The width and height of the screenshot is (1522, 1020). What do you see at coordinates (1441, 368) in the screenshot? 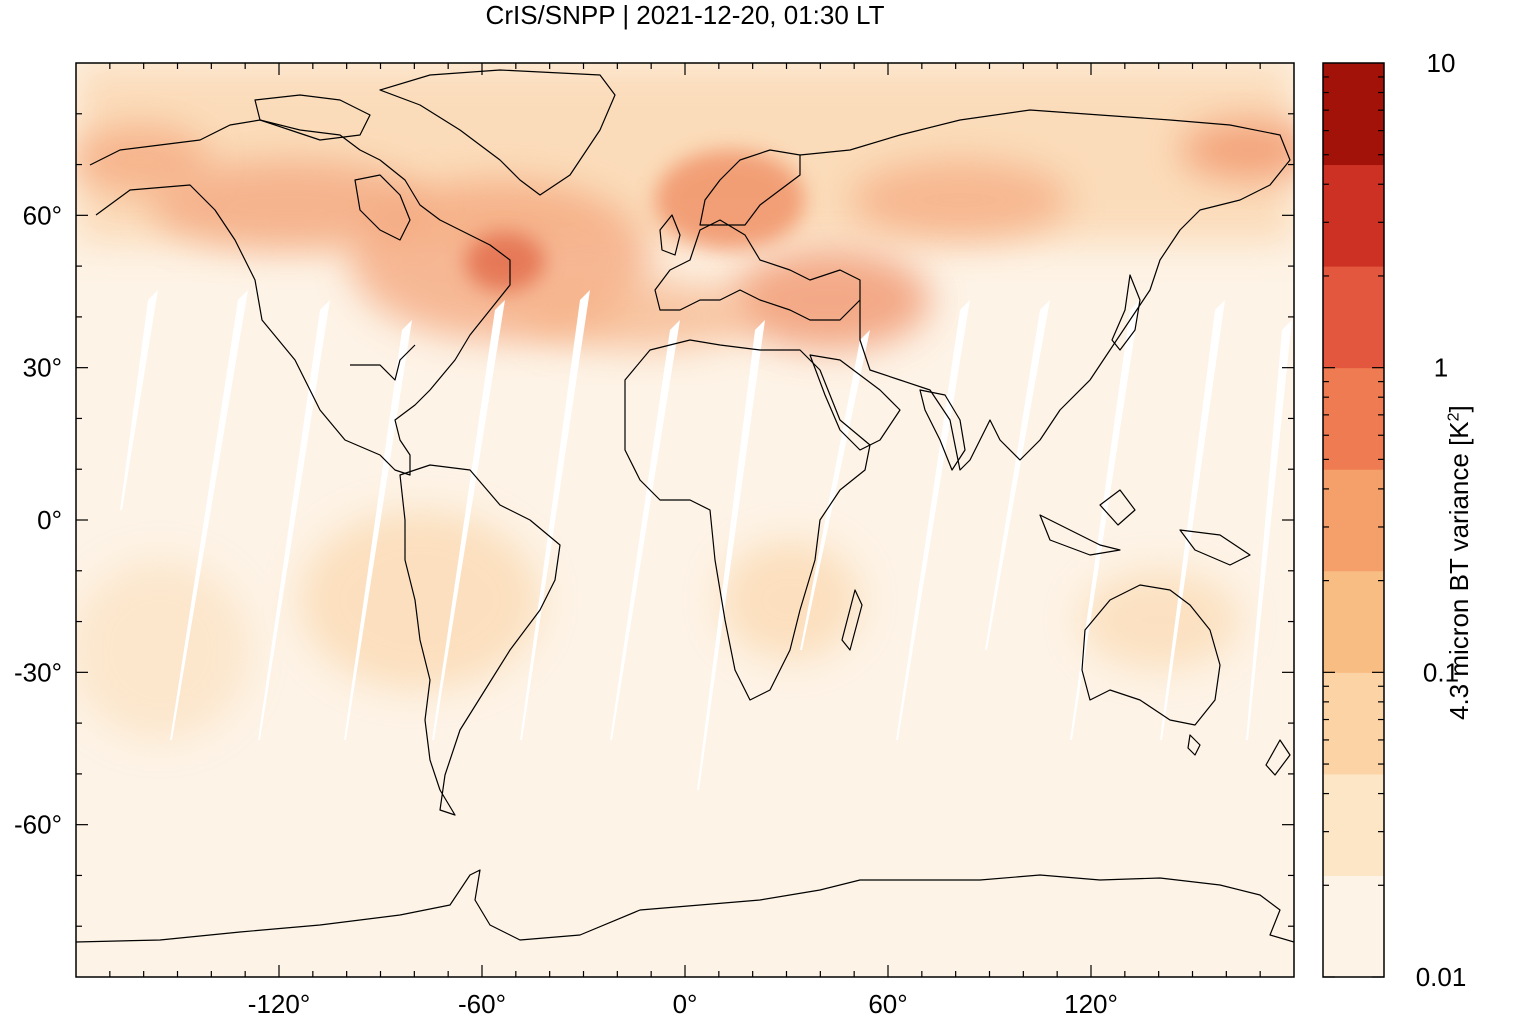
I see `colorbar-tick-label: 1` at bounding box center [1441, 368].